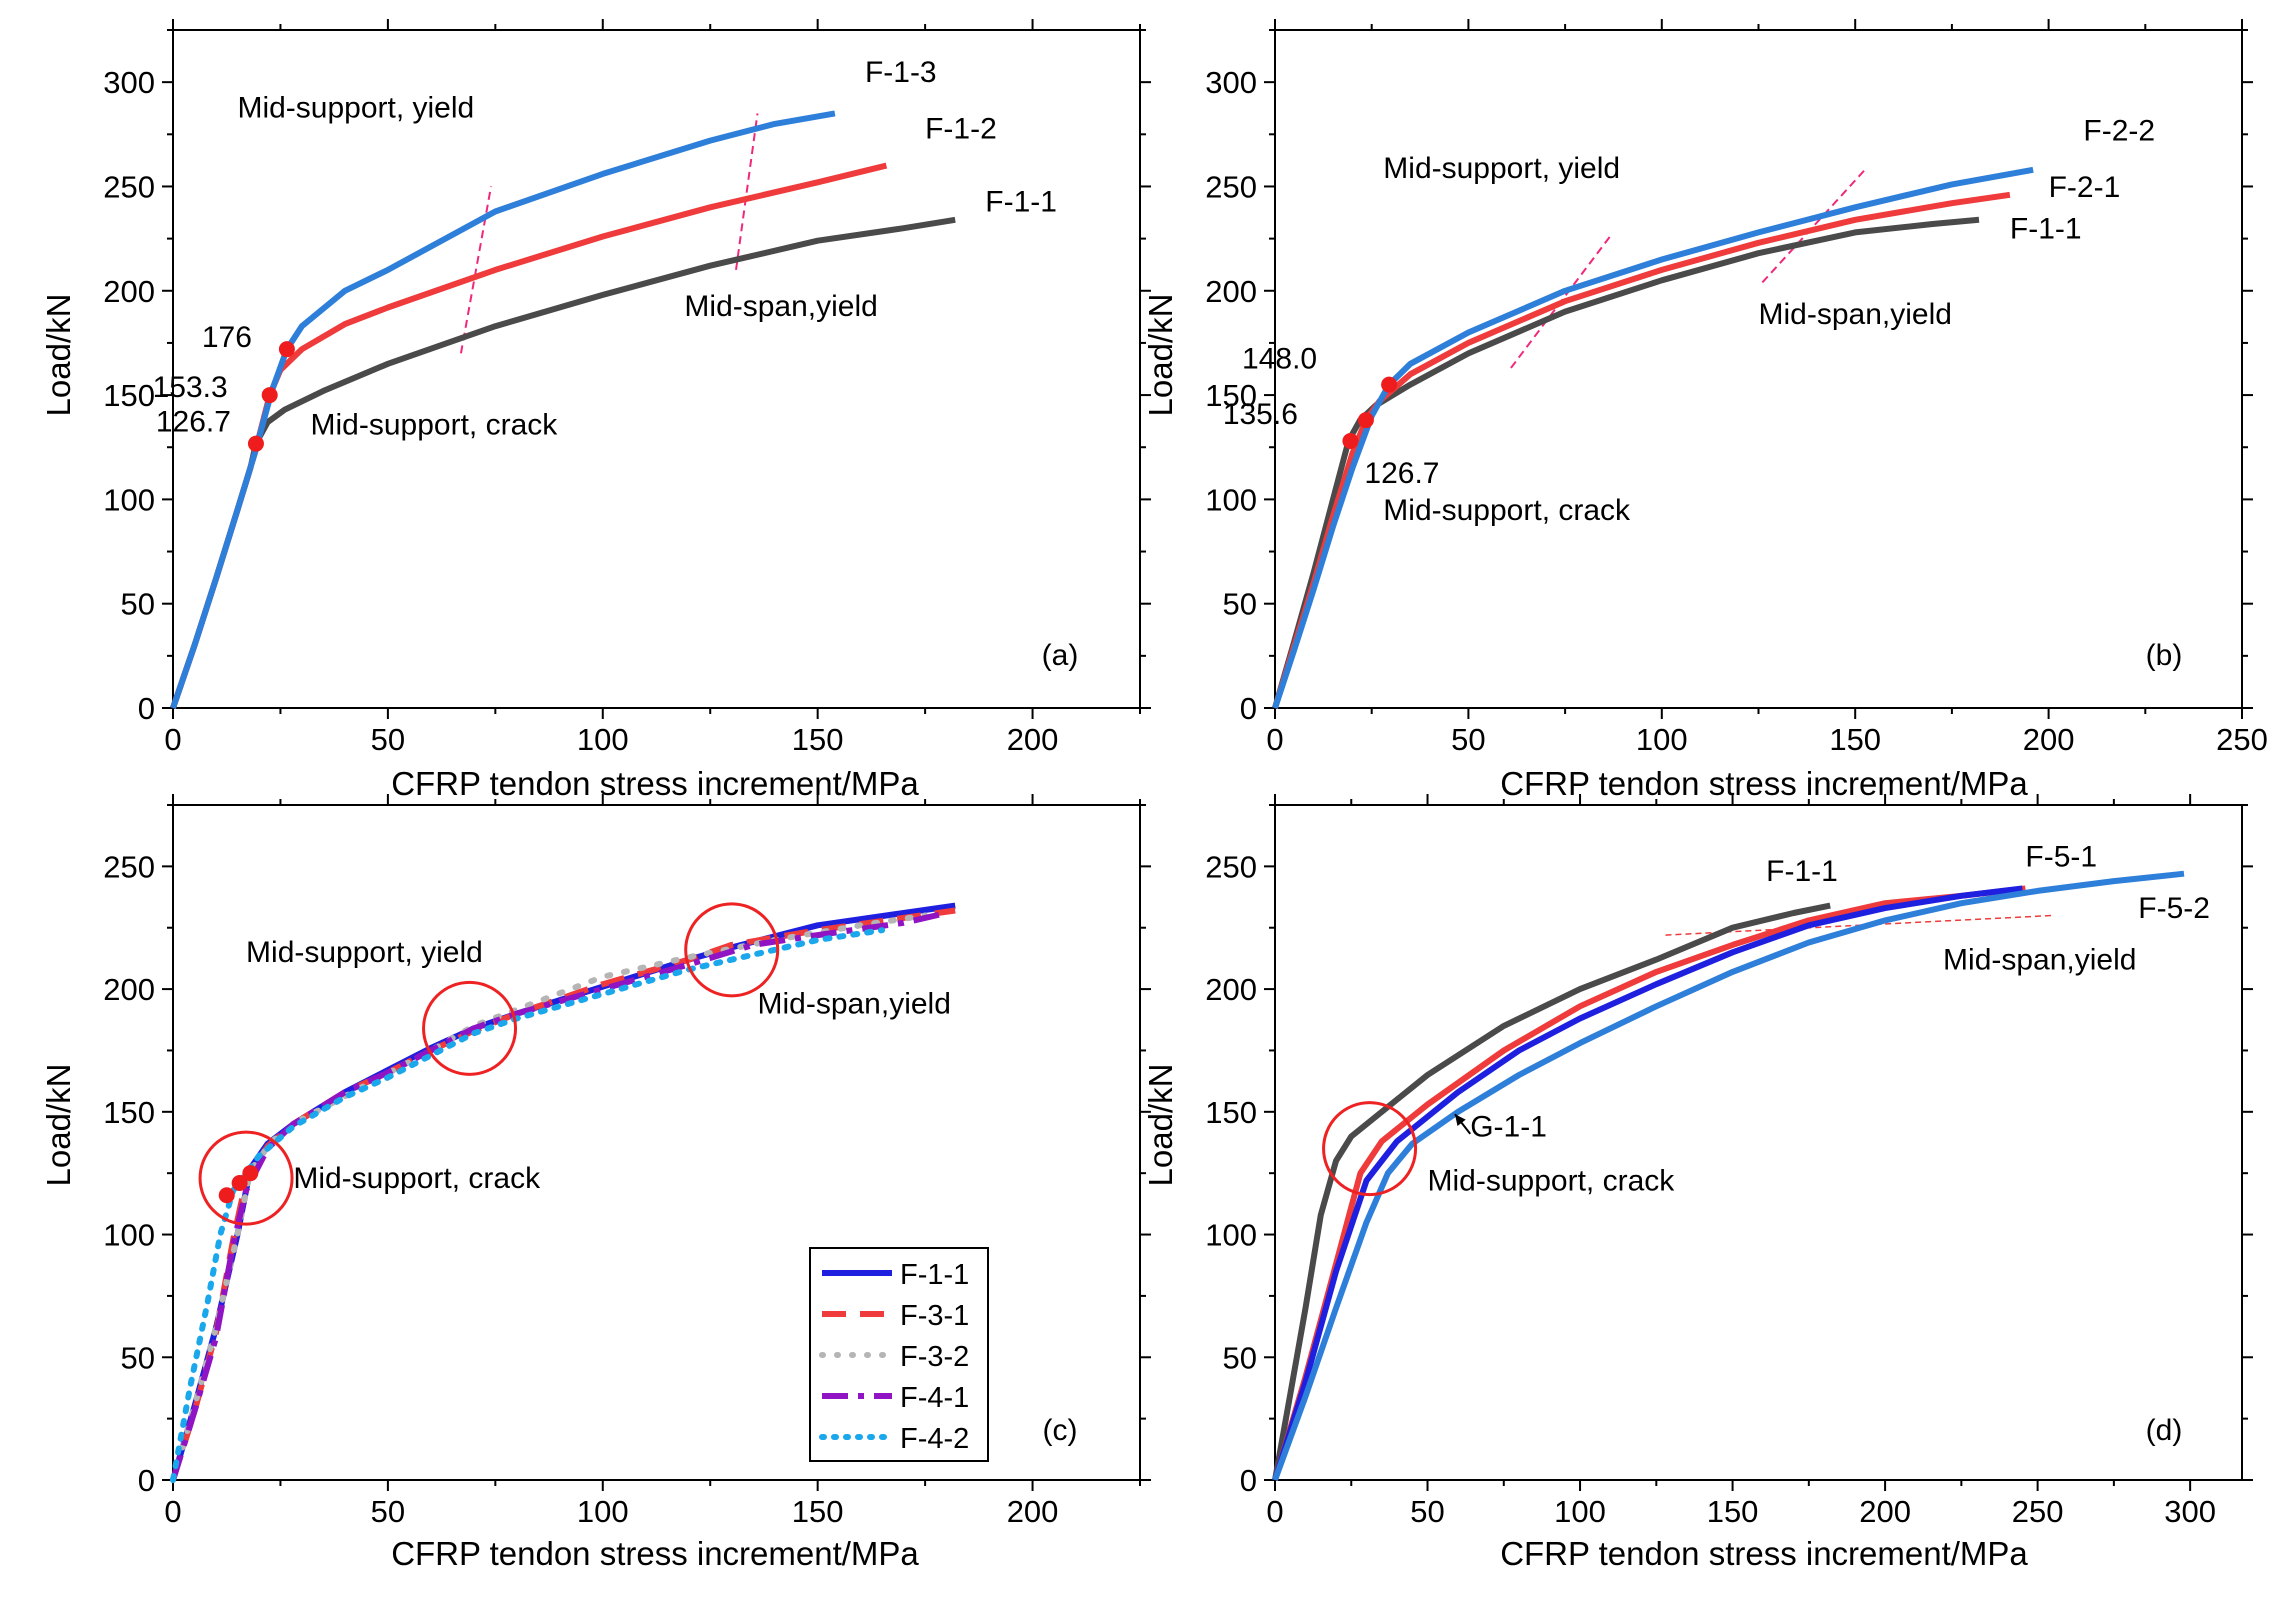 The width and height of the screenshot is (2290, 1603). Describe the element at coordinates (1855, 739) in the screenshot. I see `p1-x-tick-label-150: 150` at that location.